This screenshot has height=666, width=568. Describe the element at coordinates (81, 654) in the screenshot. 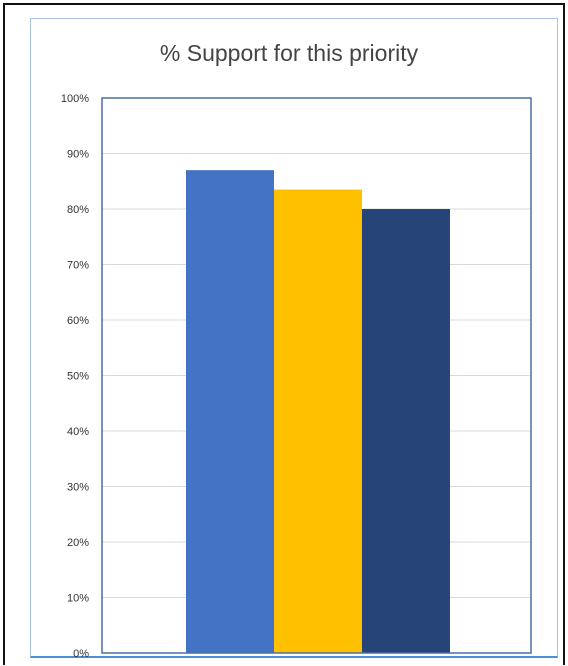

I see `y-tick-label: 0%` at that location.